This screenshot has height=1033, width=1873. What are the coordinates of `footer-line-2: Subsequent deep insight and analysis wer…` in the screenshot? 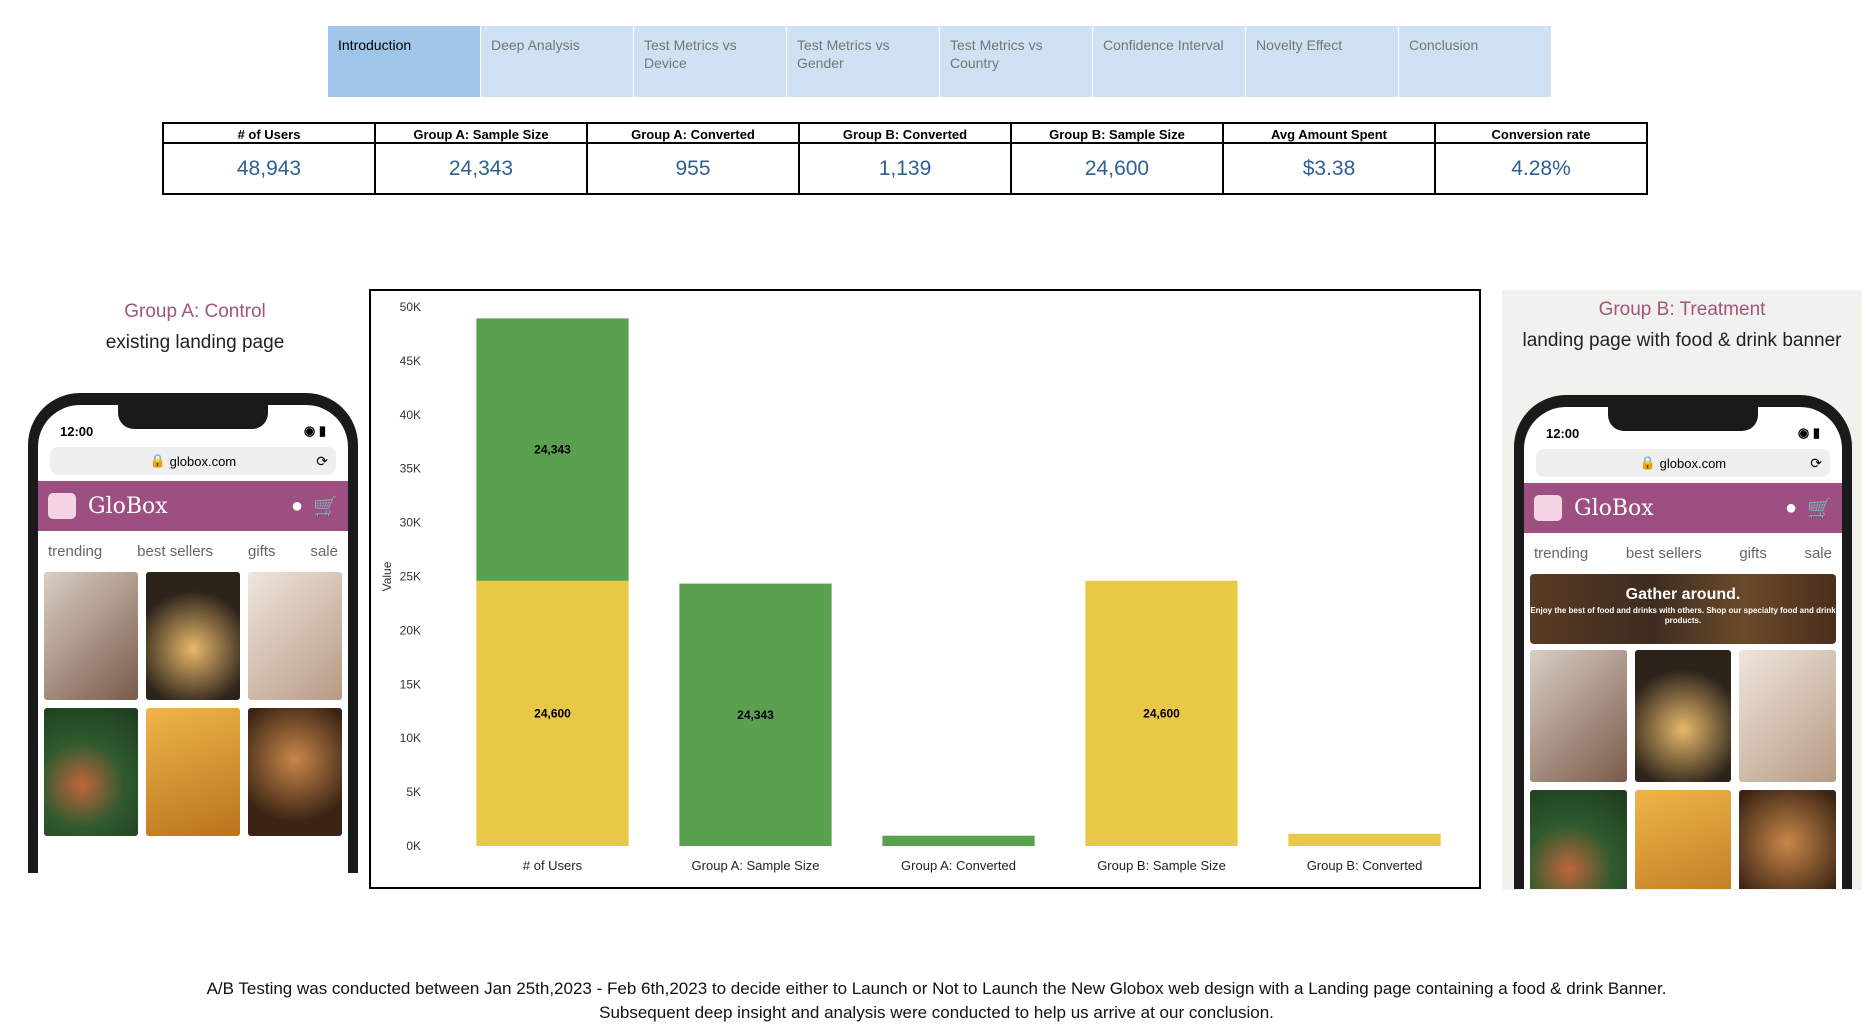 It's located at (936, 1012).